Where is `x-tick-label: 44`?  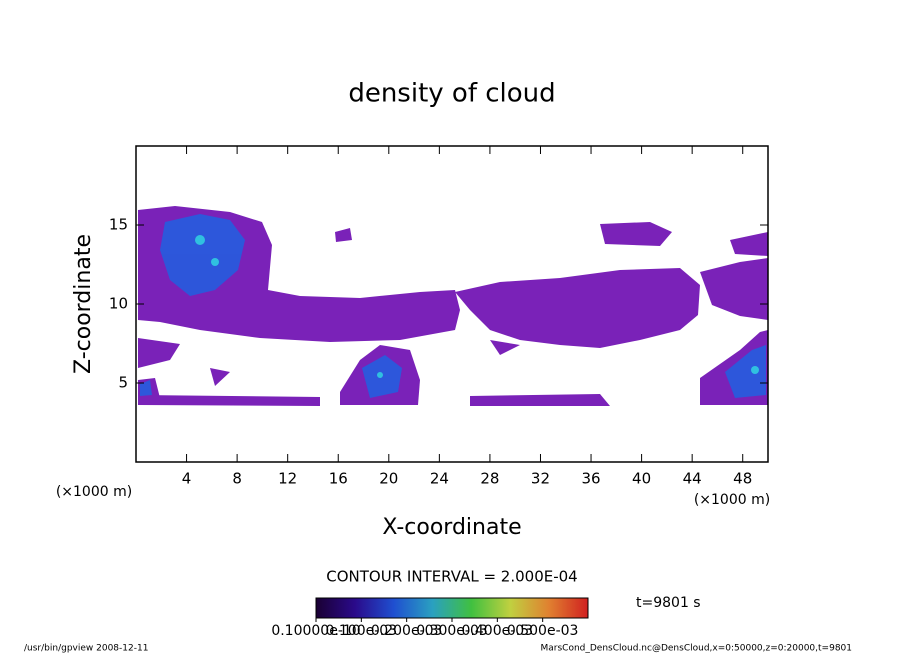 x-tick-label: 44 is located at coordinates (692, 479).